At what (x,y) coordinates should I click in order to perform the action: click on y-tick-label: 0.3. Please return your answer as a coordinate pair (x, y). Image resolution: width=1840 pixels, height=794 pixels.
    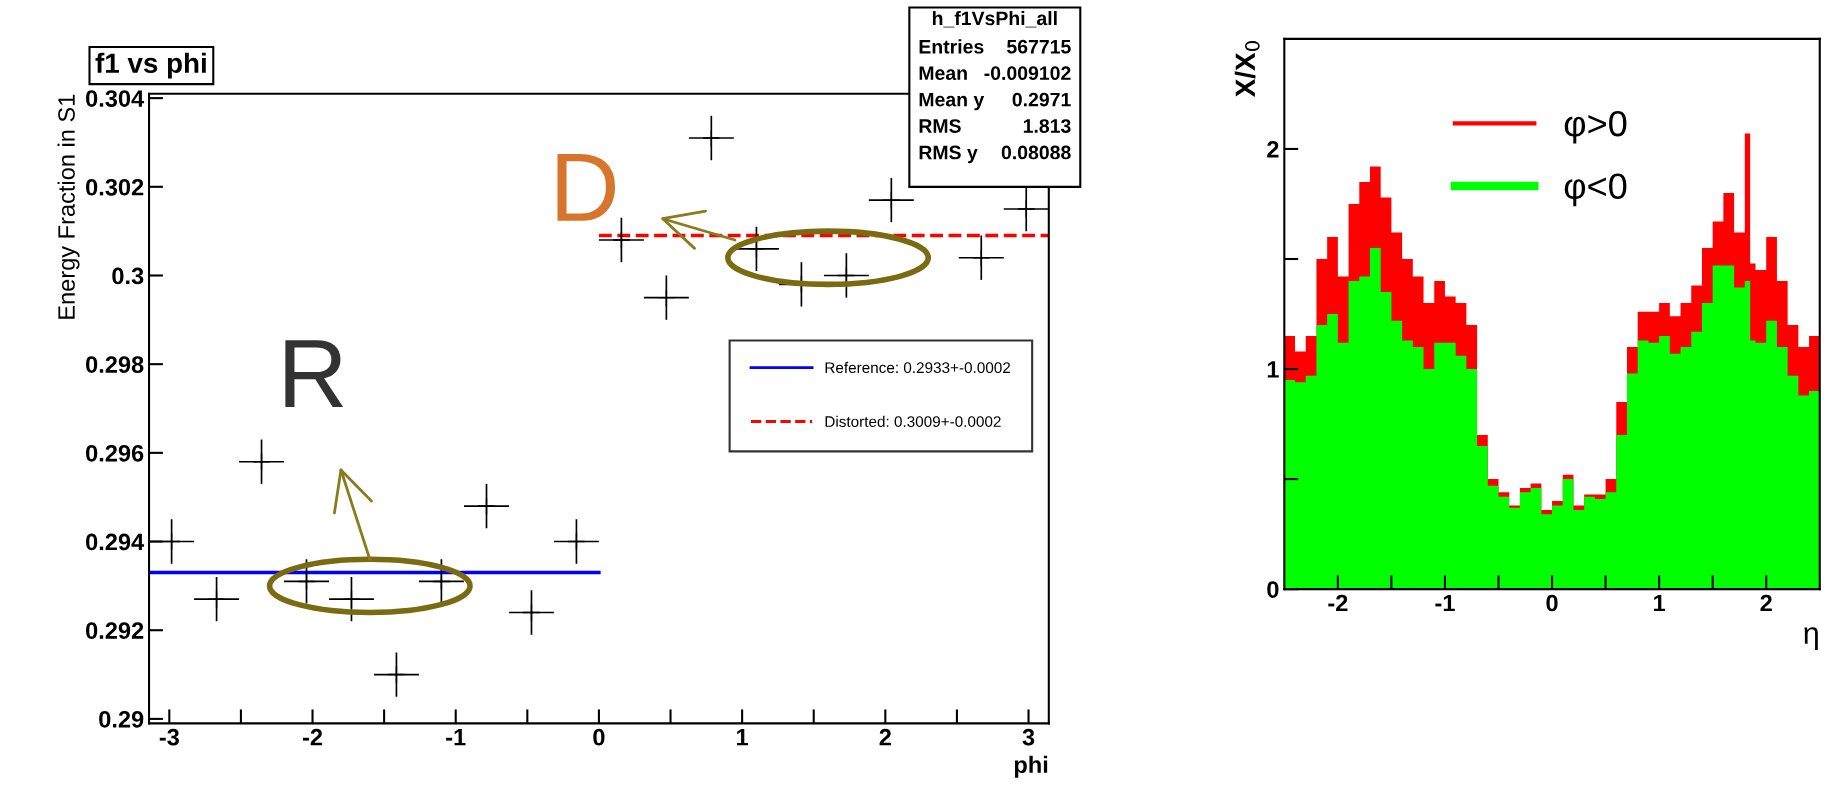
    Looking at the image, I should click on (128, 276).